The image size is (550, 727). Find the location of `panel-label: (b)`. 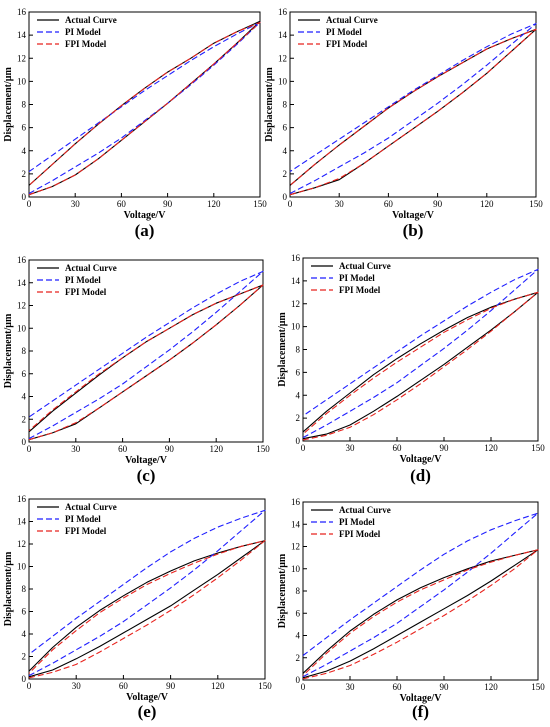

panel-label: (b) is located at coordinates (413, 230).